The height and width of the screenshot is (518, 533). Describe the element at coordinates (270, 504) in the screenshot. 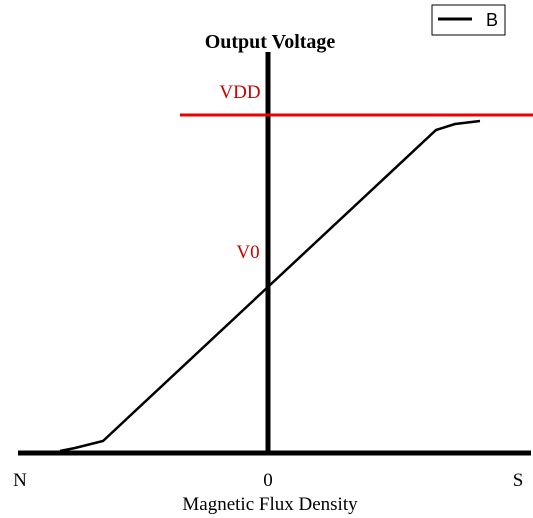

I see `x-axis-label: Magnetic Flux Density` at that location.